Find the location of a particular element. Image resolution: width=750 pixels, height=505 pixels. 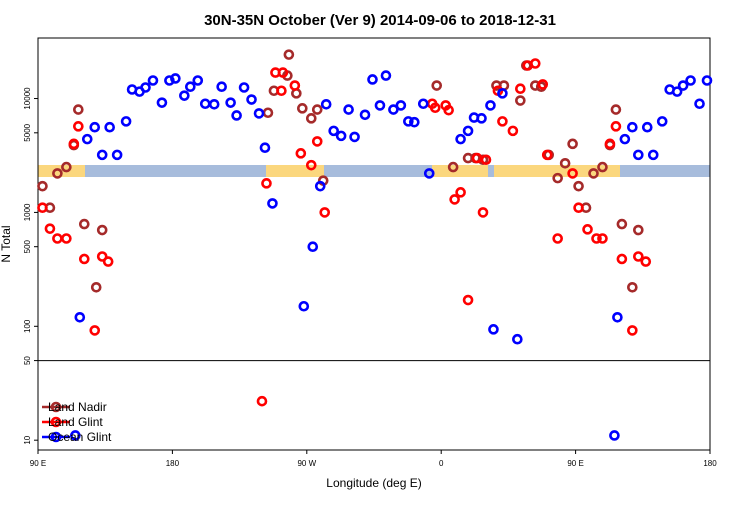

x-tick-label: 0 is located at coordinates (441, 463).